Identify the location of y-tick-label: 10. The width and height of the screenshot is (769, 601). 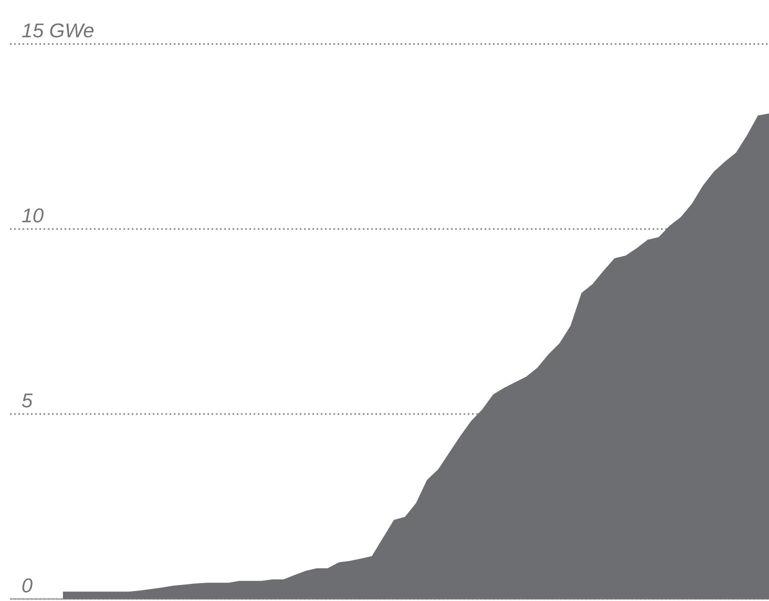
(33, 215).